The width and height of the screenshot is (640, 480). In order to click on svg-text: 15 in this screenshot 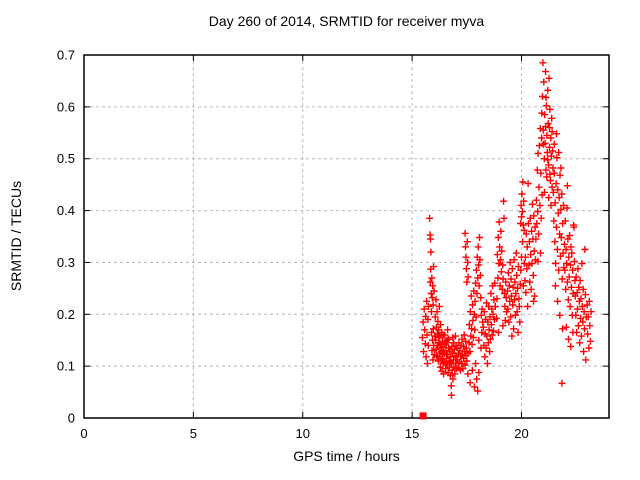, I will do `click(412, 433)`.